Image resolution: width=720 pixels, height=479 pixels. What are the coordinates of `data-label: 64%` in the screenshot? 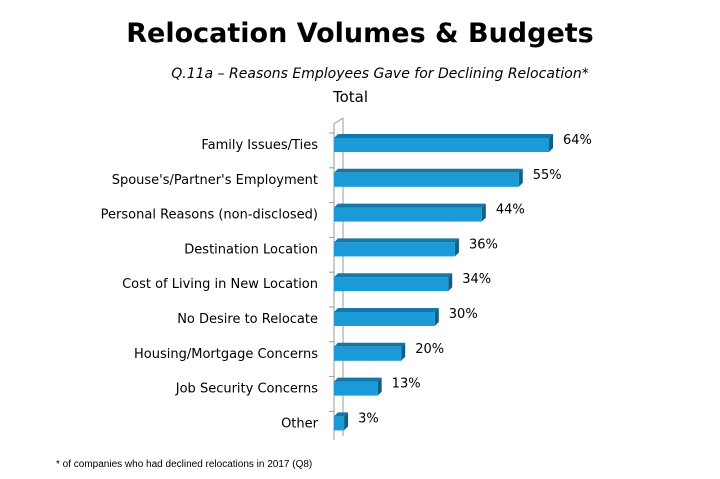 It's located at (577, 140).